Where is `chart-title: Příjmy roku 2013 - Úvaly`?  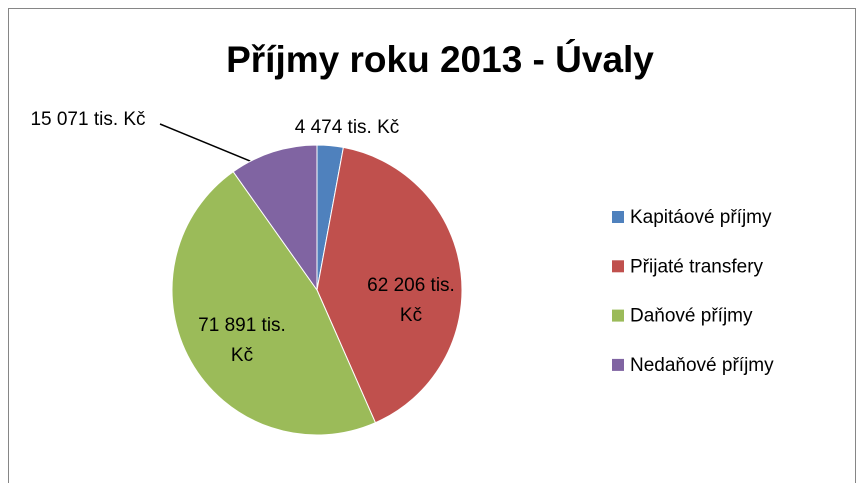 chart-title: Příjmy roku 2013 - Úvaly is located at coordinates (440, 59).